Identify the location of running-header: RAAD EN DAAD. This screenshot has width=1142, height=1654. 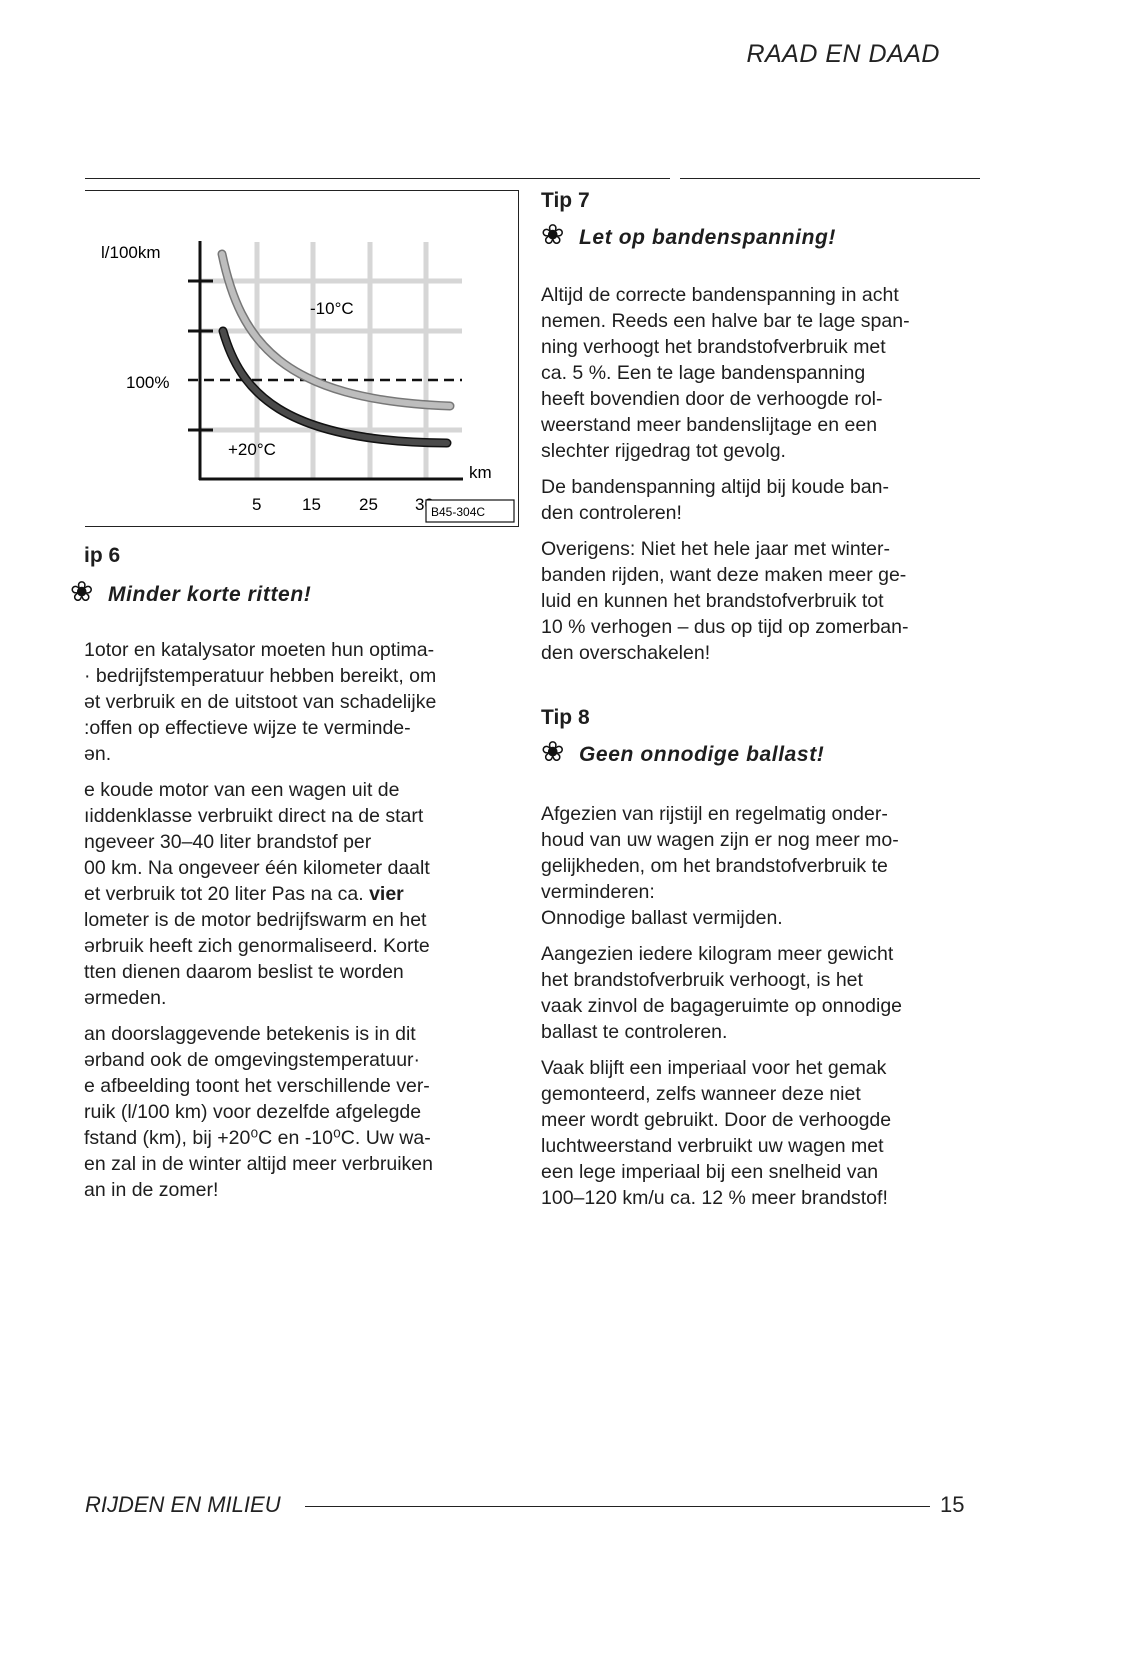
(843, 54).